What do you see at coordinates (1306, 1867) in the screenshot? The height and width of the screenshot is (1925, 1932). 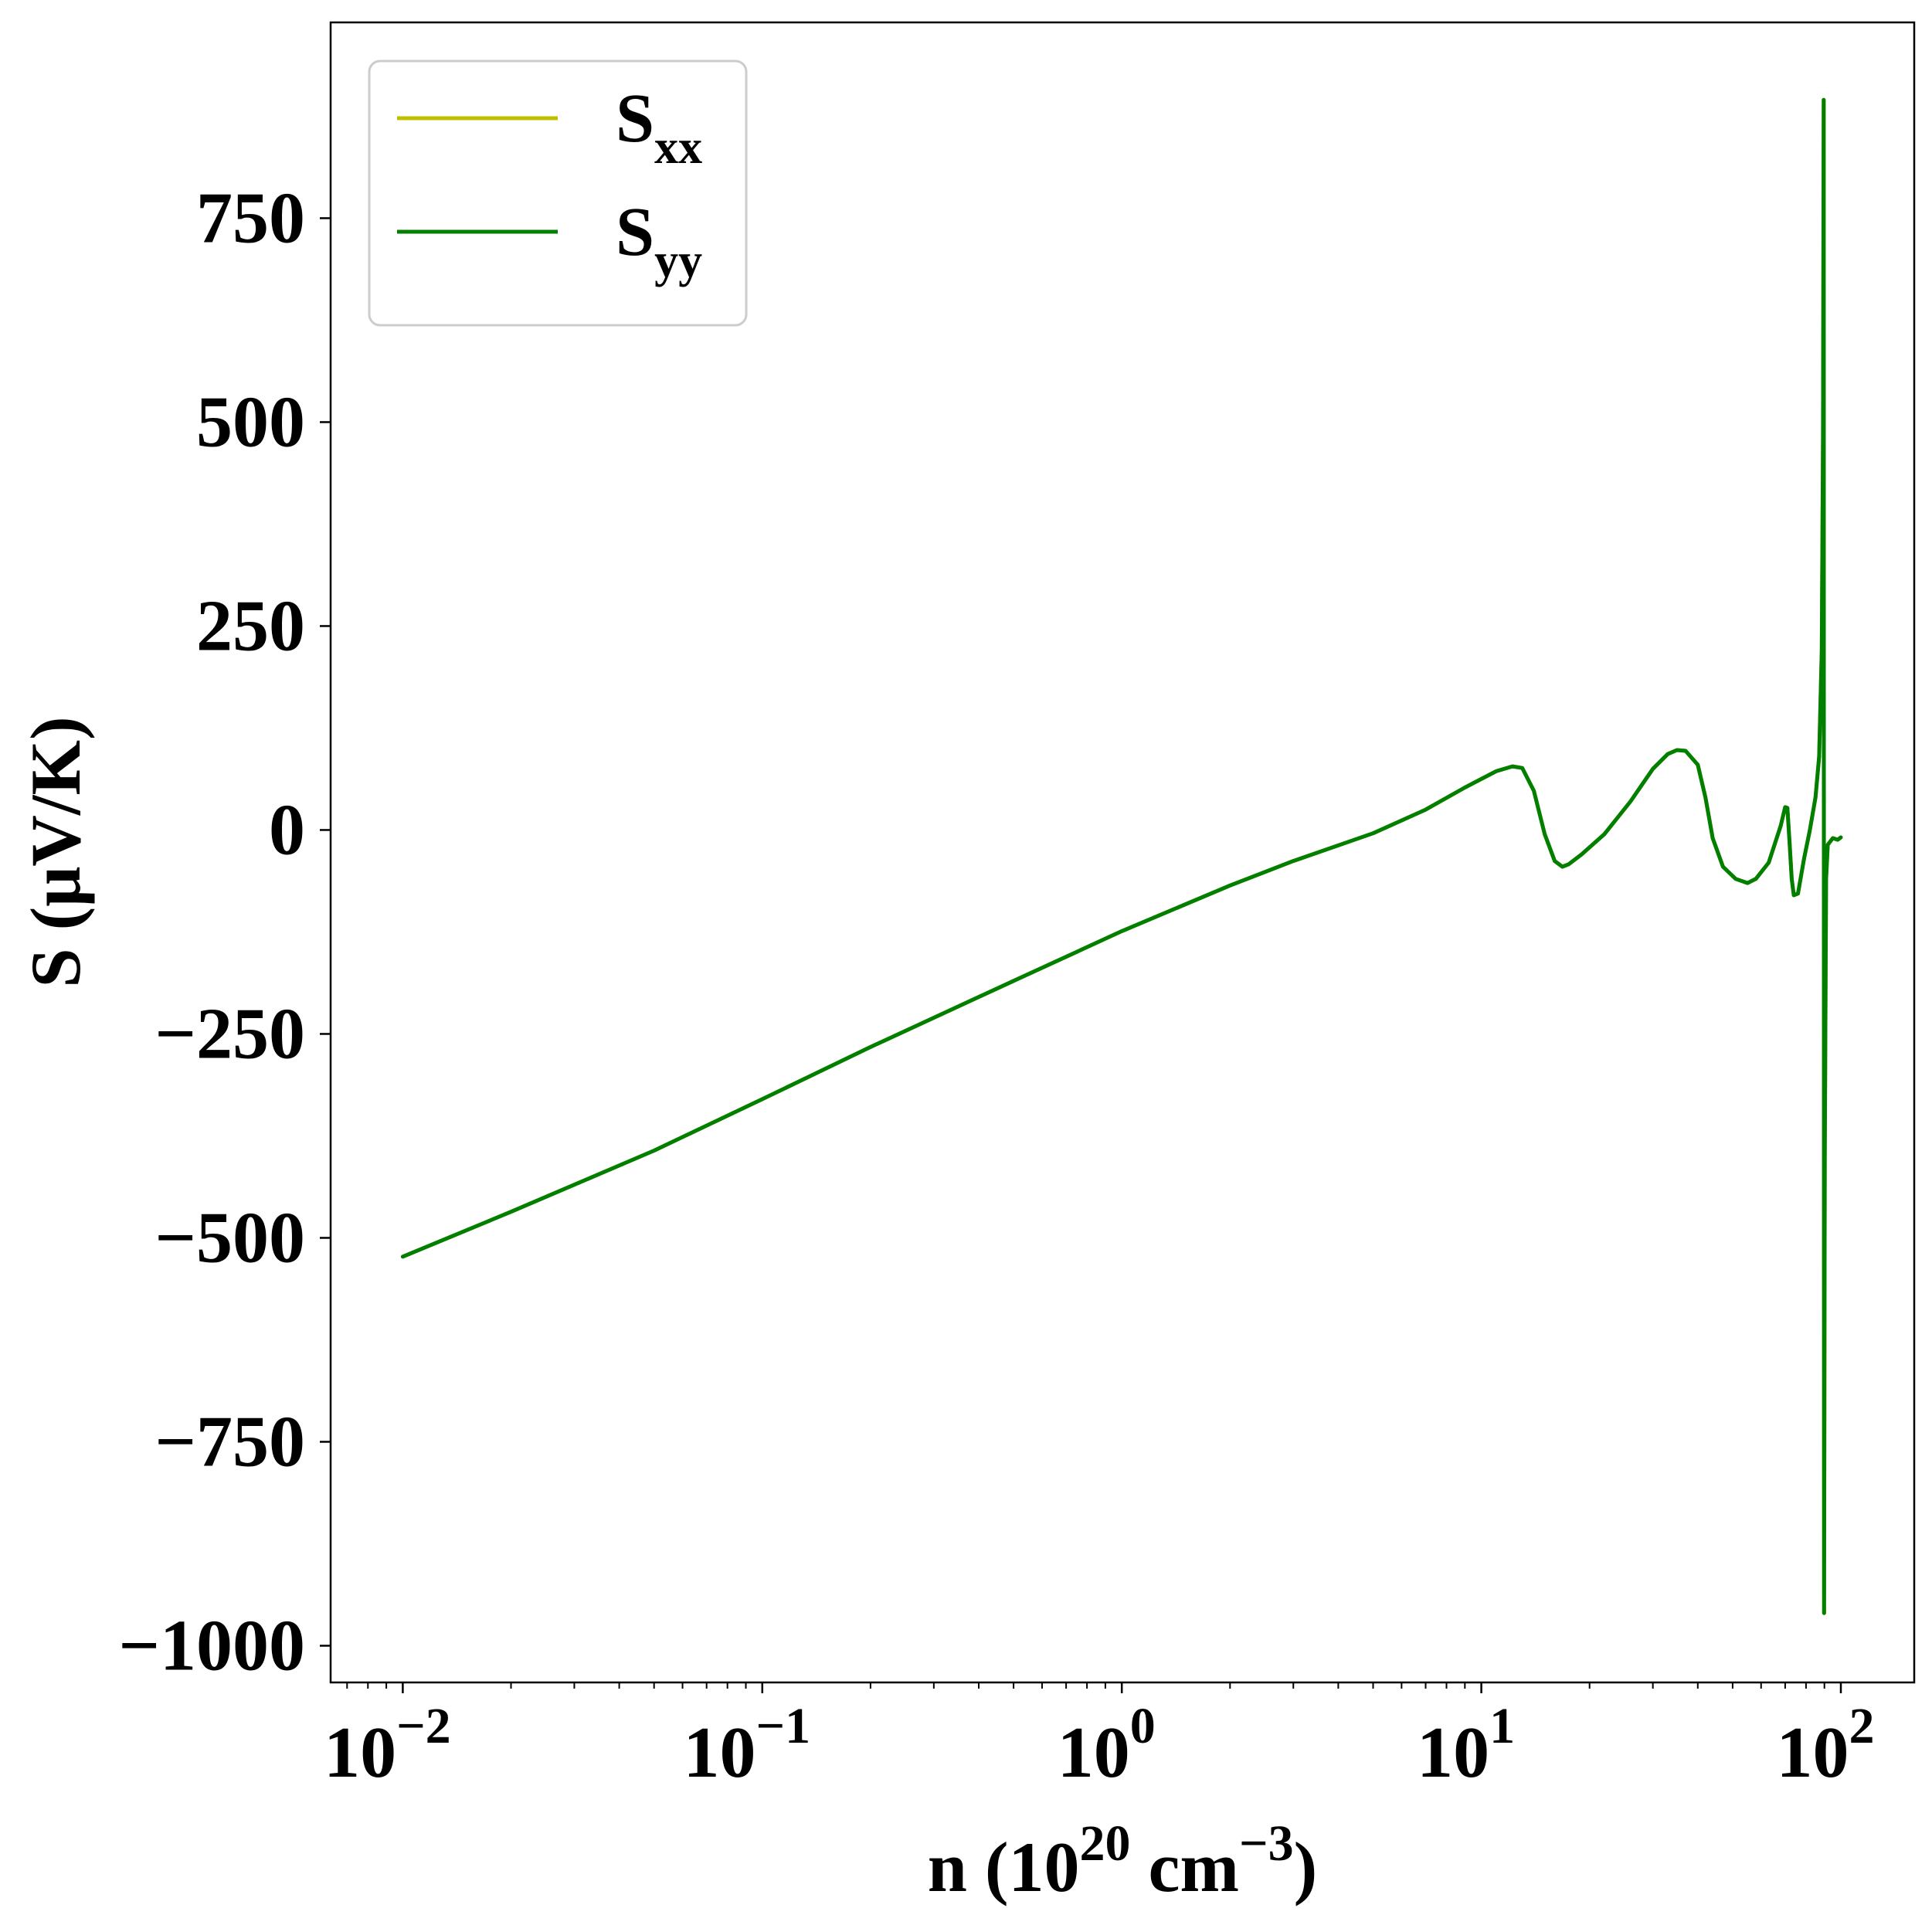 I see `x-axis-label-end: )` at bounding box center [1306, 1867].